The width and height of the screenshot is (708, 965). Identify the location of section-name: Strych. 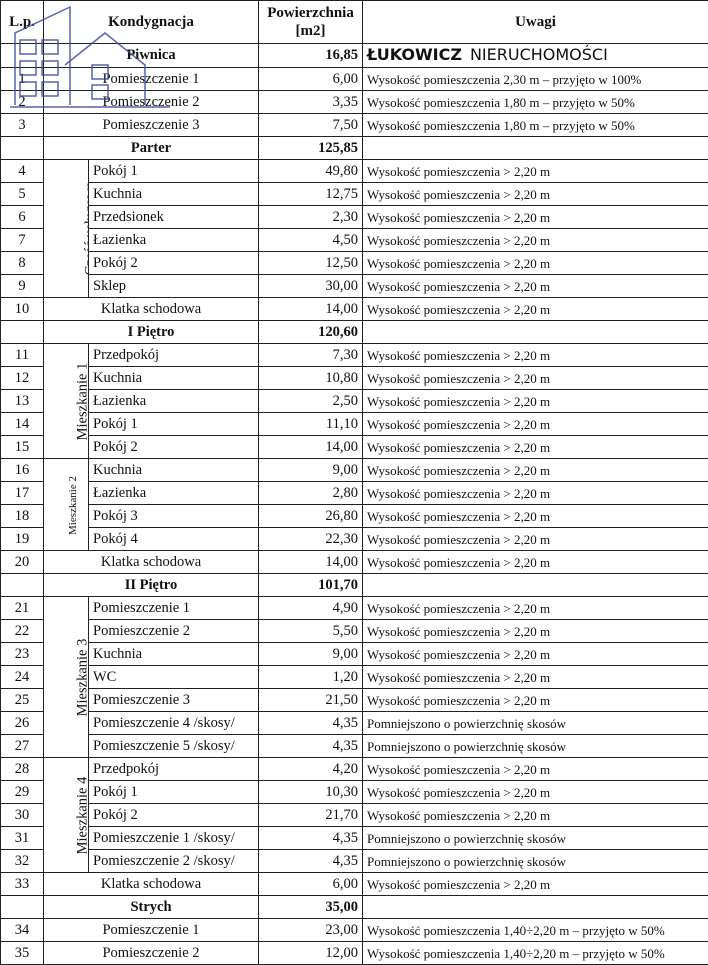
(151, 907).